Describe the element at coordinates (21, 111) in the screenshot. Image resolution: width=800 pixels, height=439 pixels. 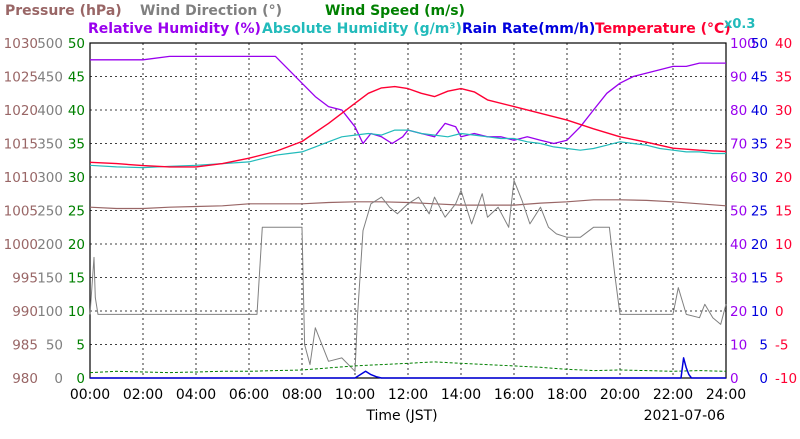
I see `y-tick-label-pressure: 1020` at that location.